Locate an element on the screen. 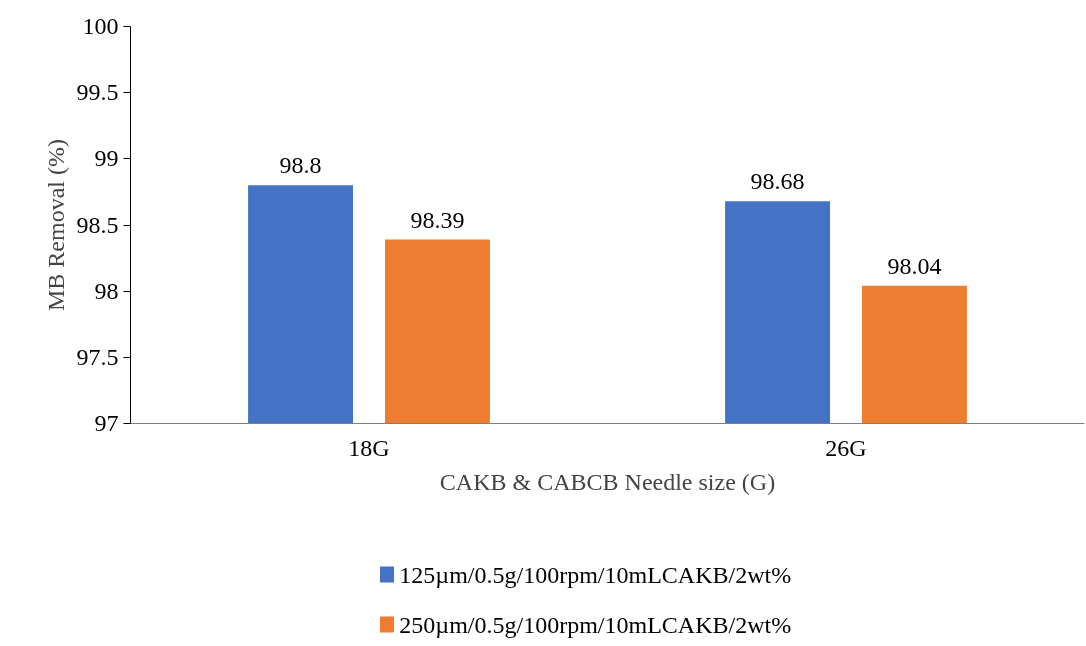  x-axis-title: CAKB & CABCB Needle size (G) is located at coordinates (607, 481).